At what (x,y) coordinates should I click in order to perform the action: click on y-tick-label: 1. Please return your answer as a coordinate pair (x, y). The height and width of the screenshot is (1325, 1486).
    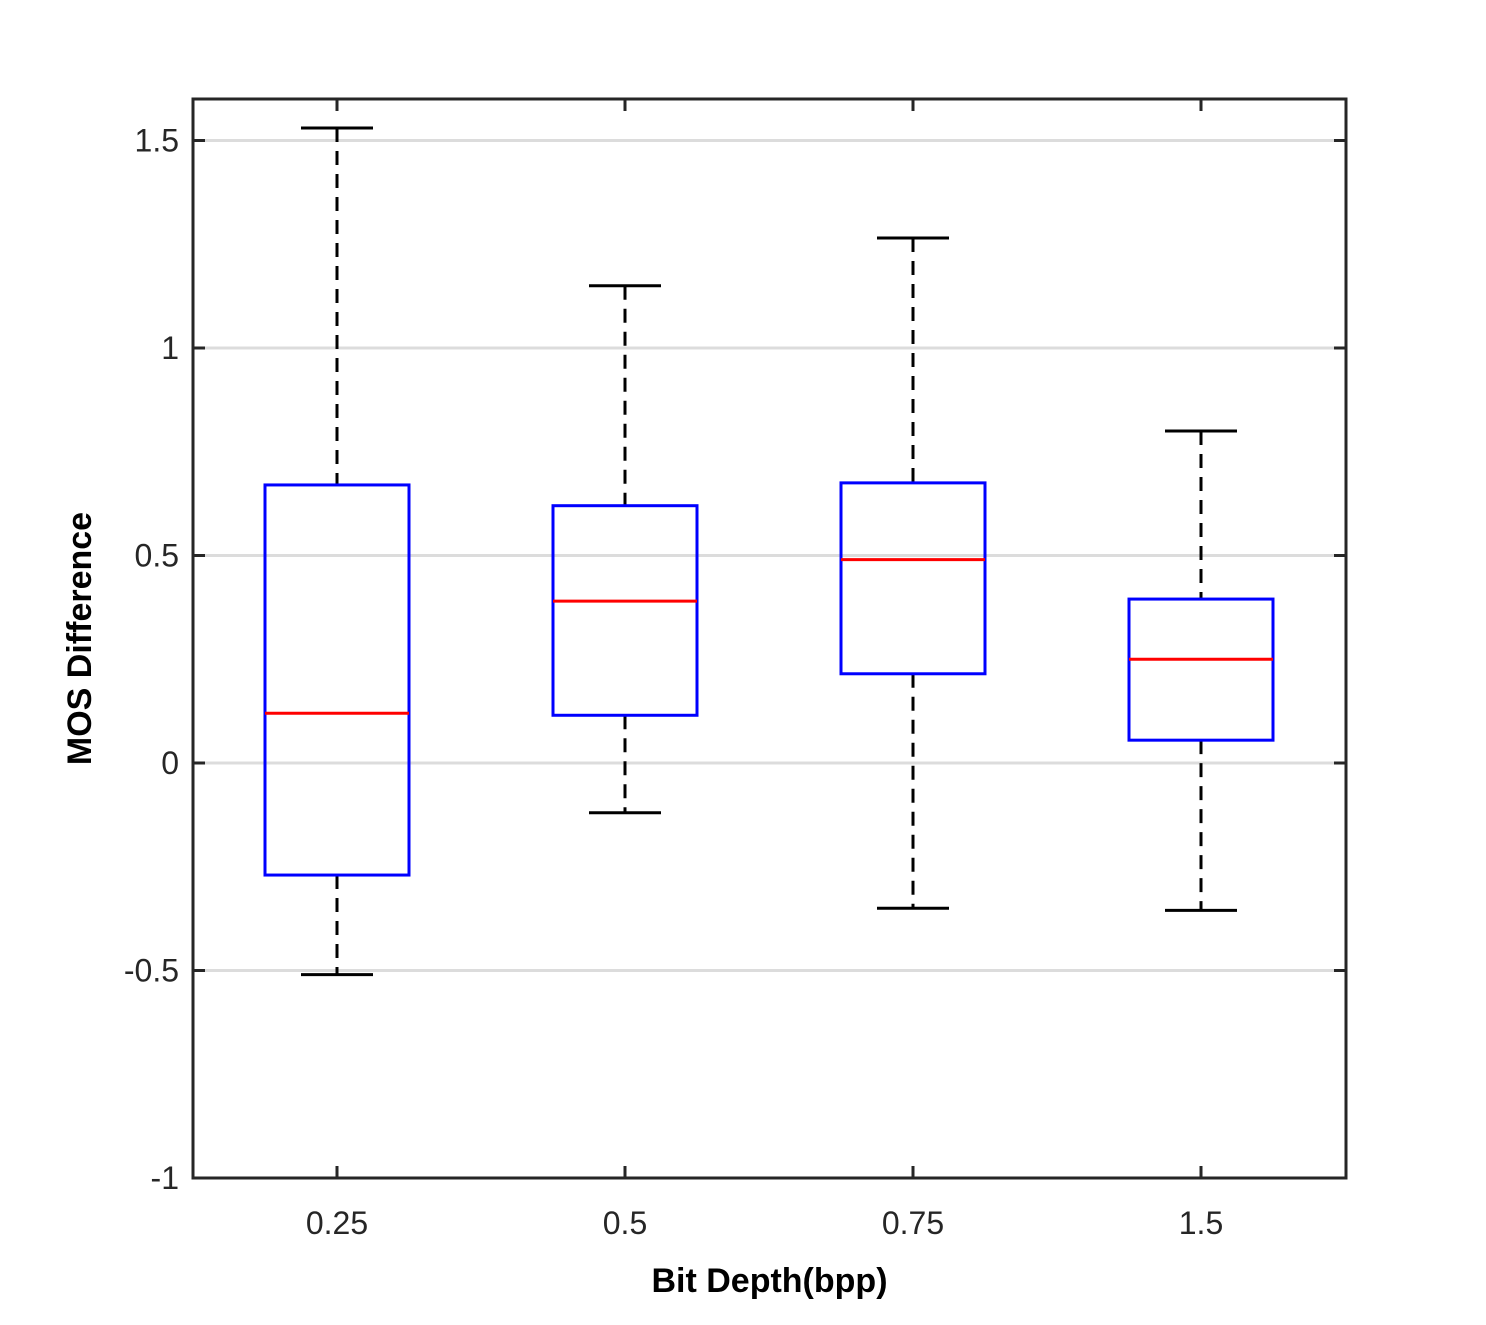
    Looking at the image, I should click on (170, 348).